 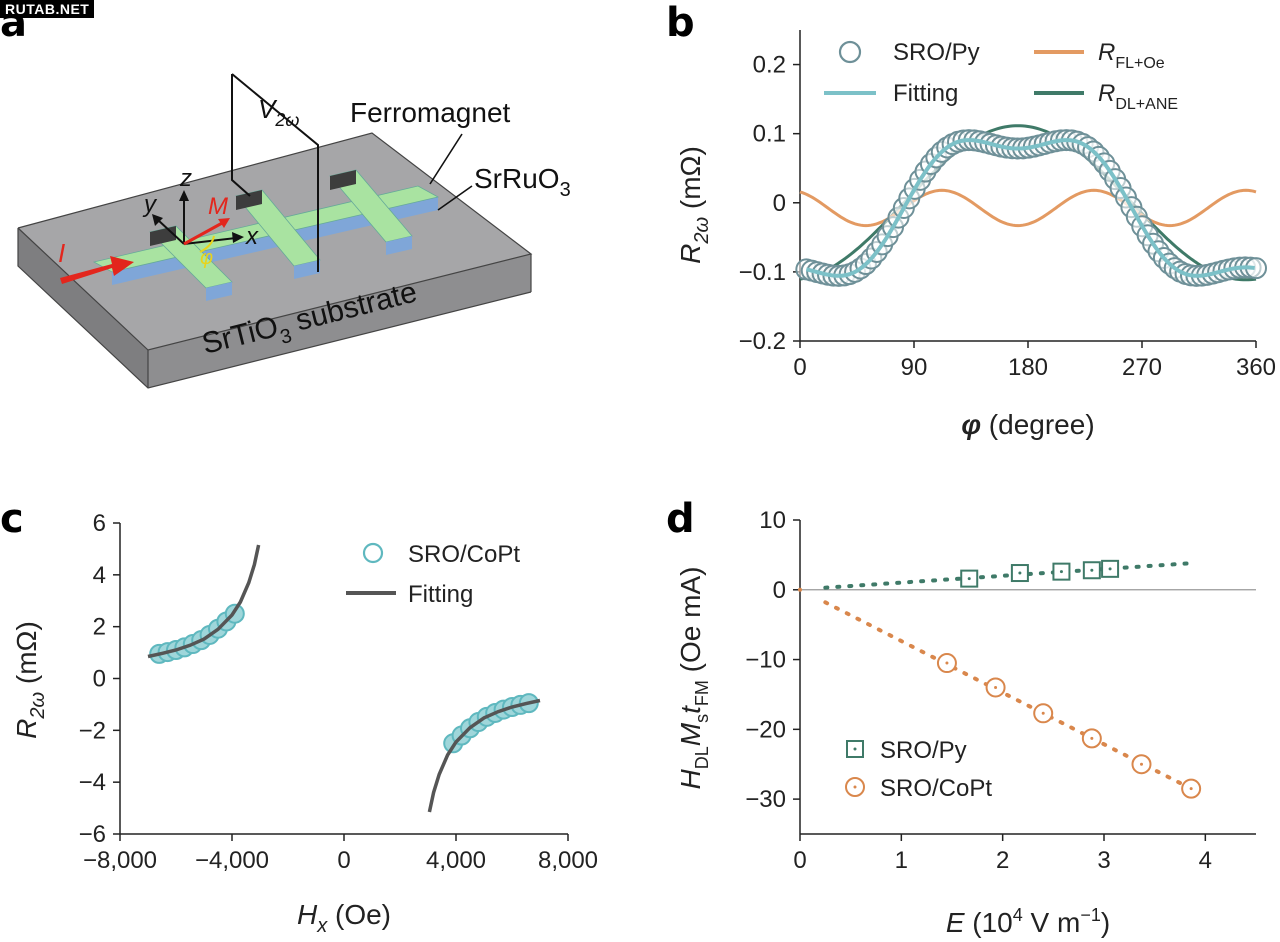 I want to click on label-srruo3: SrRuO3, so click(x=522, y=182).